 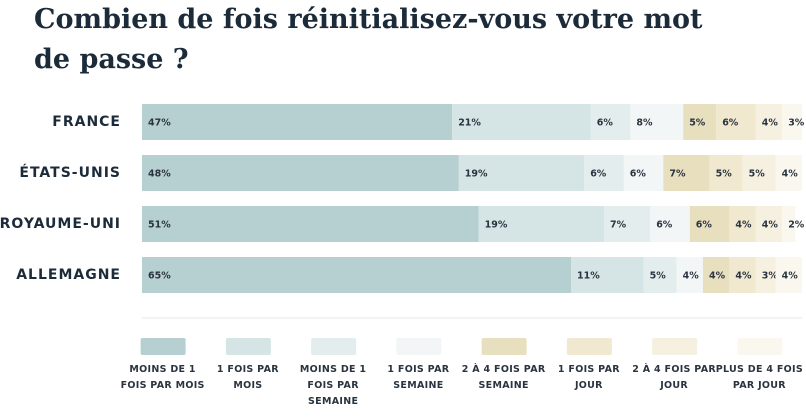 What do you see at coordinates (796, 225) in the screenshot?
I see `value-label: 2%` at bounding box center [796, 225].